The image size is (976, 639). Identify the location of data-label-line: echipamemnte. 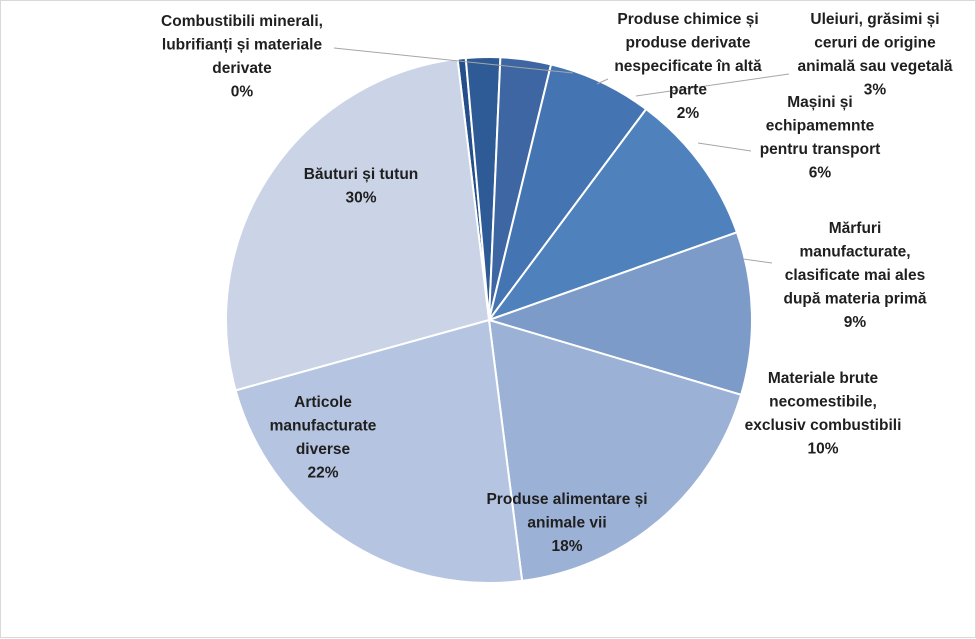
(820, 126).